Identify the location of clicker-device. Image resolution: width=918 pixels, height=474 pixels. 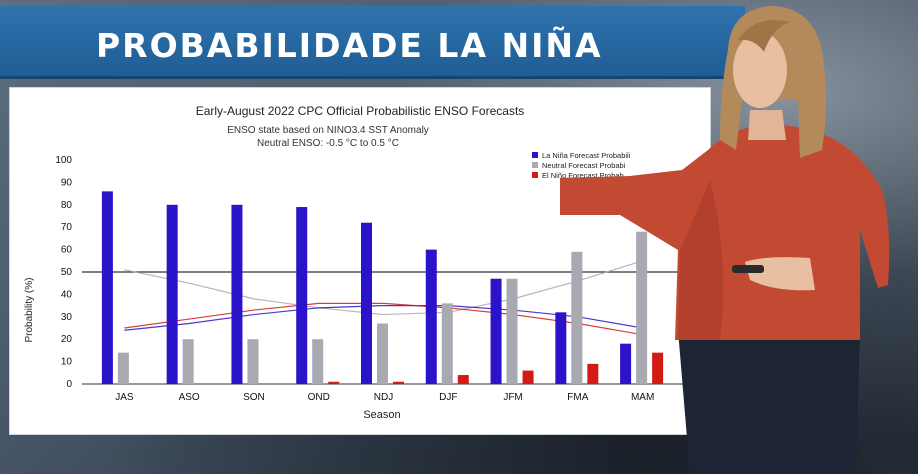
(748, 269).